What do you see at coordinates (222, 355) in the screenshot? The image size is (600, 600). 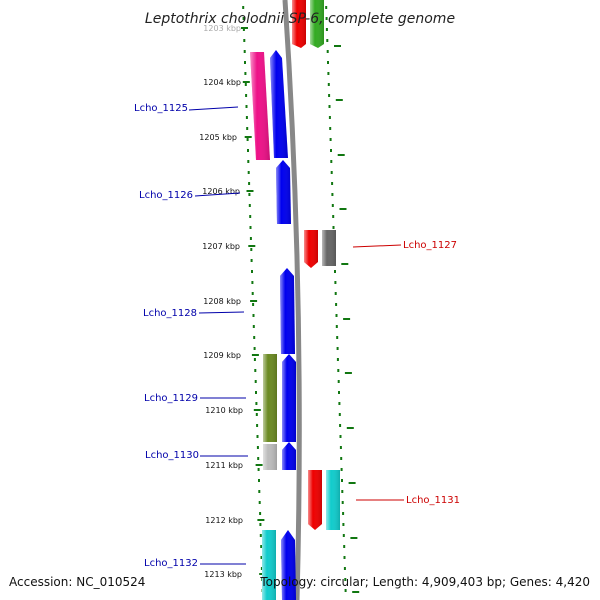 I see `kbp-label: 1209 kbp` at bounding box center [222, 355].